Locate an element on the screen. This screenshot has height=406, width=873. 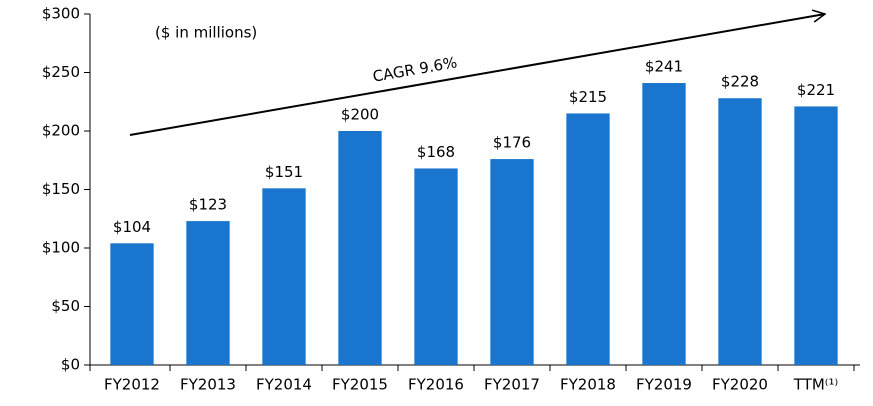
x-tick-label: FY2020 is located at coordinates (740, 385).